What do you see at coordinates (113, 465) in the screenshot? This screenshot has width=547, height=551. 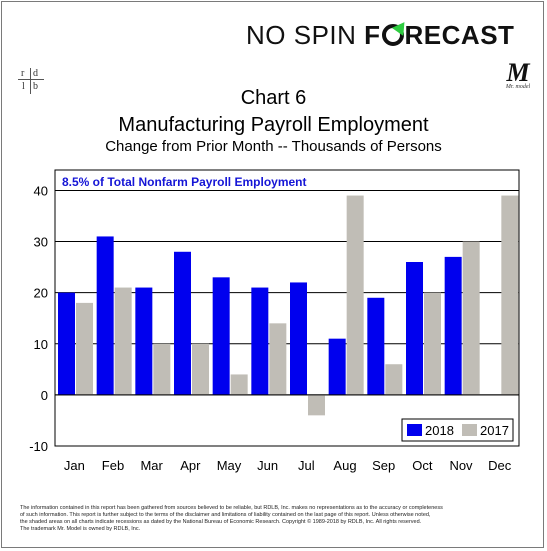 I see `x-tick-label: Feb` at bounding box center [113, 465].